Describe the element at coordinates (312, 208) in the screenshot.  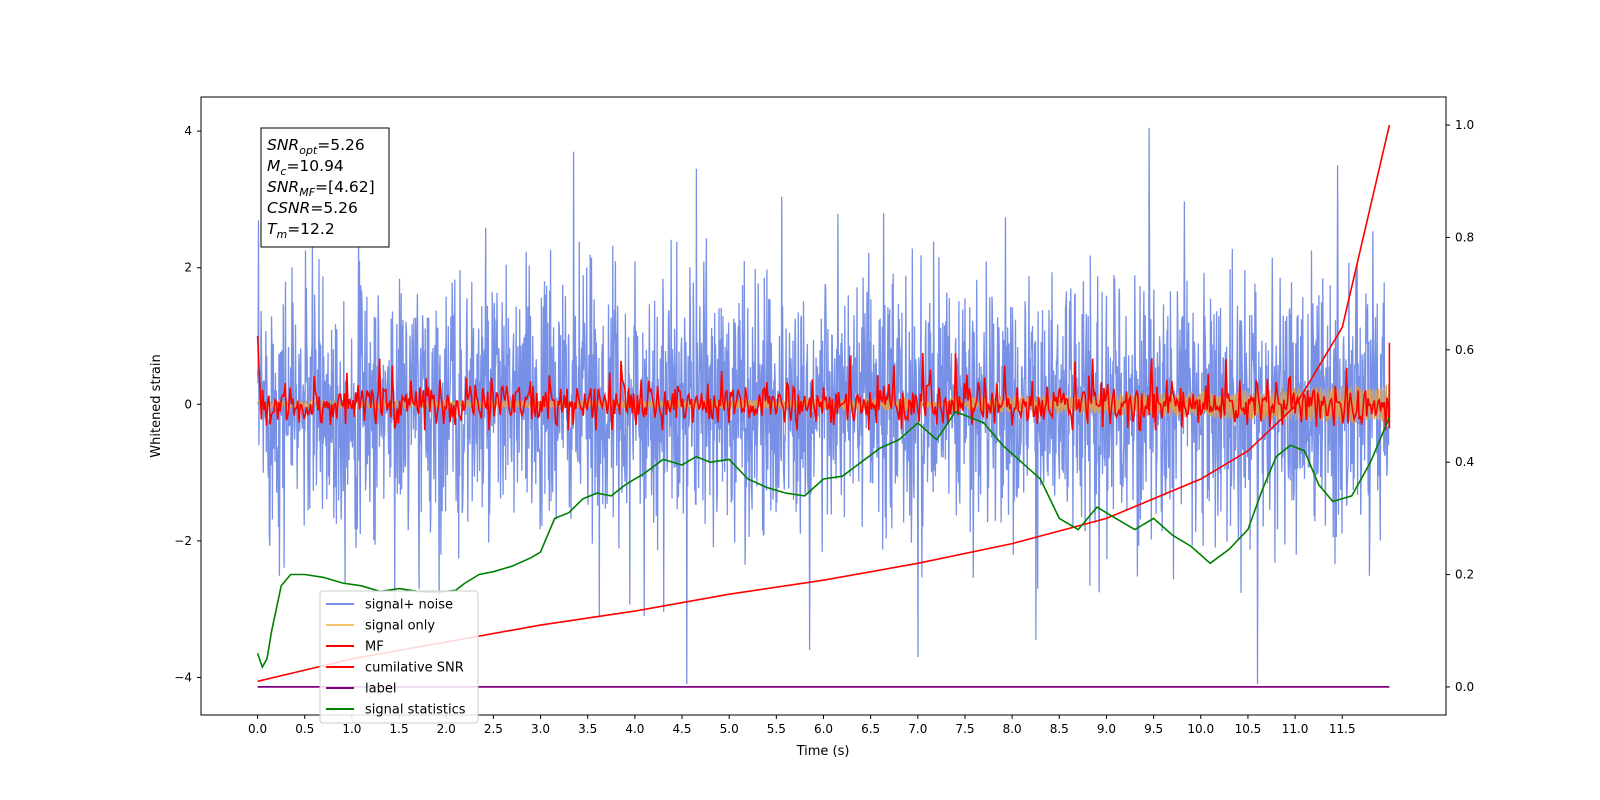
I see `annotation-line: CSNR=5.26` at that location.